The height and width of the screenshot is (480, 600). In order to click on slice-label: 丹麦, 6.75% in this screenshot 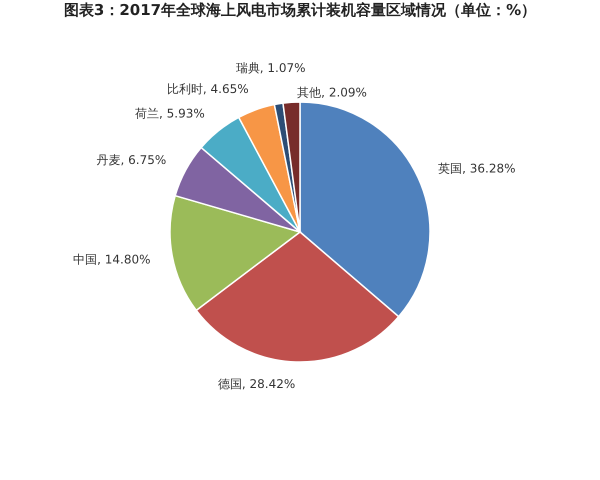, I will do `click(131, 159)`.